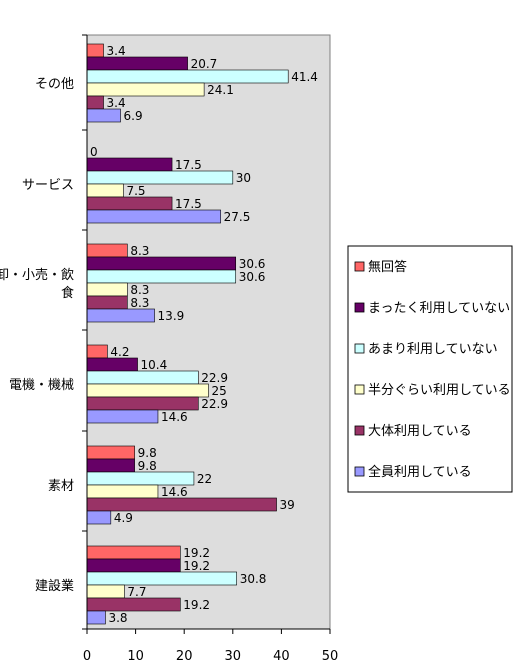 The height and width of the screenshot is (663, 514). Describe the element at coordinates (204, 64) in the screenshot. I see `value-label: 20.7` at that location.